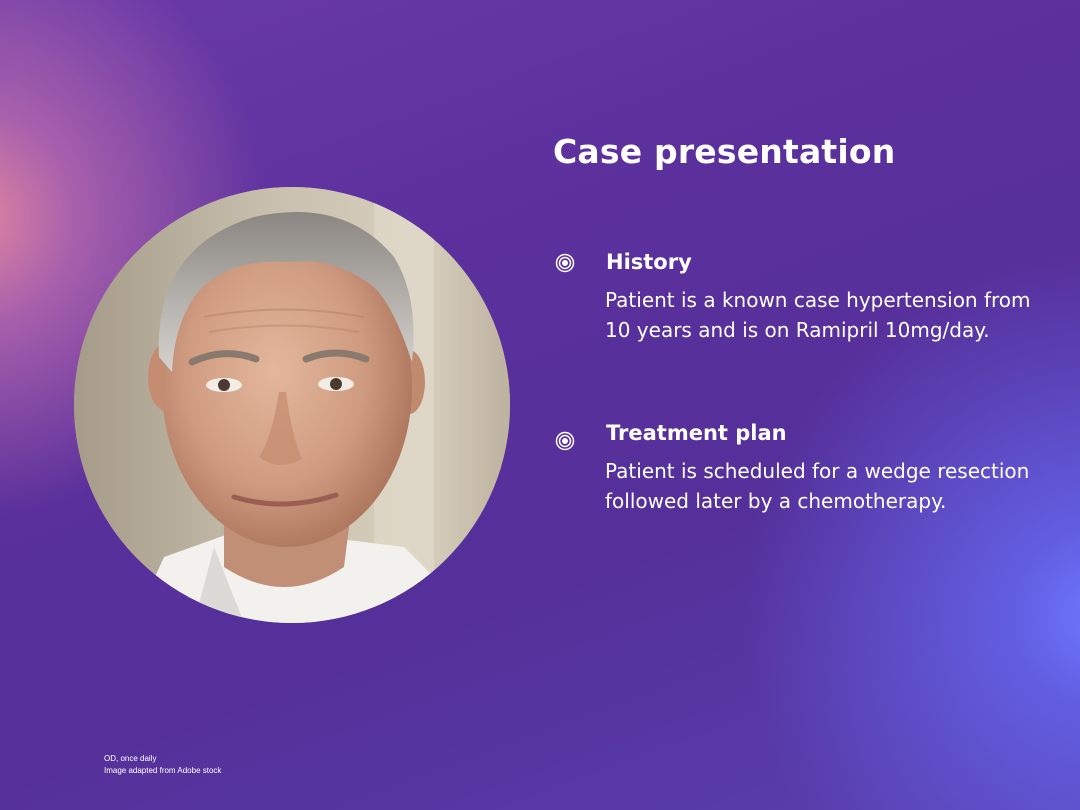 The height and width of the screenshot is (810, 1080). Describe the element at coordinates (130, 758) in the screenshot. I see `footnote-abbreviation: OD, once daily` at that location.